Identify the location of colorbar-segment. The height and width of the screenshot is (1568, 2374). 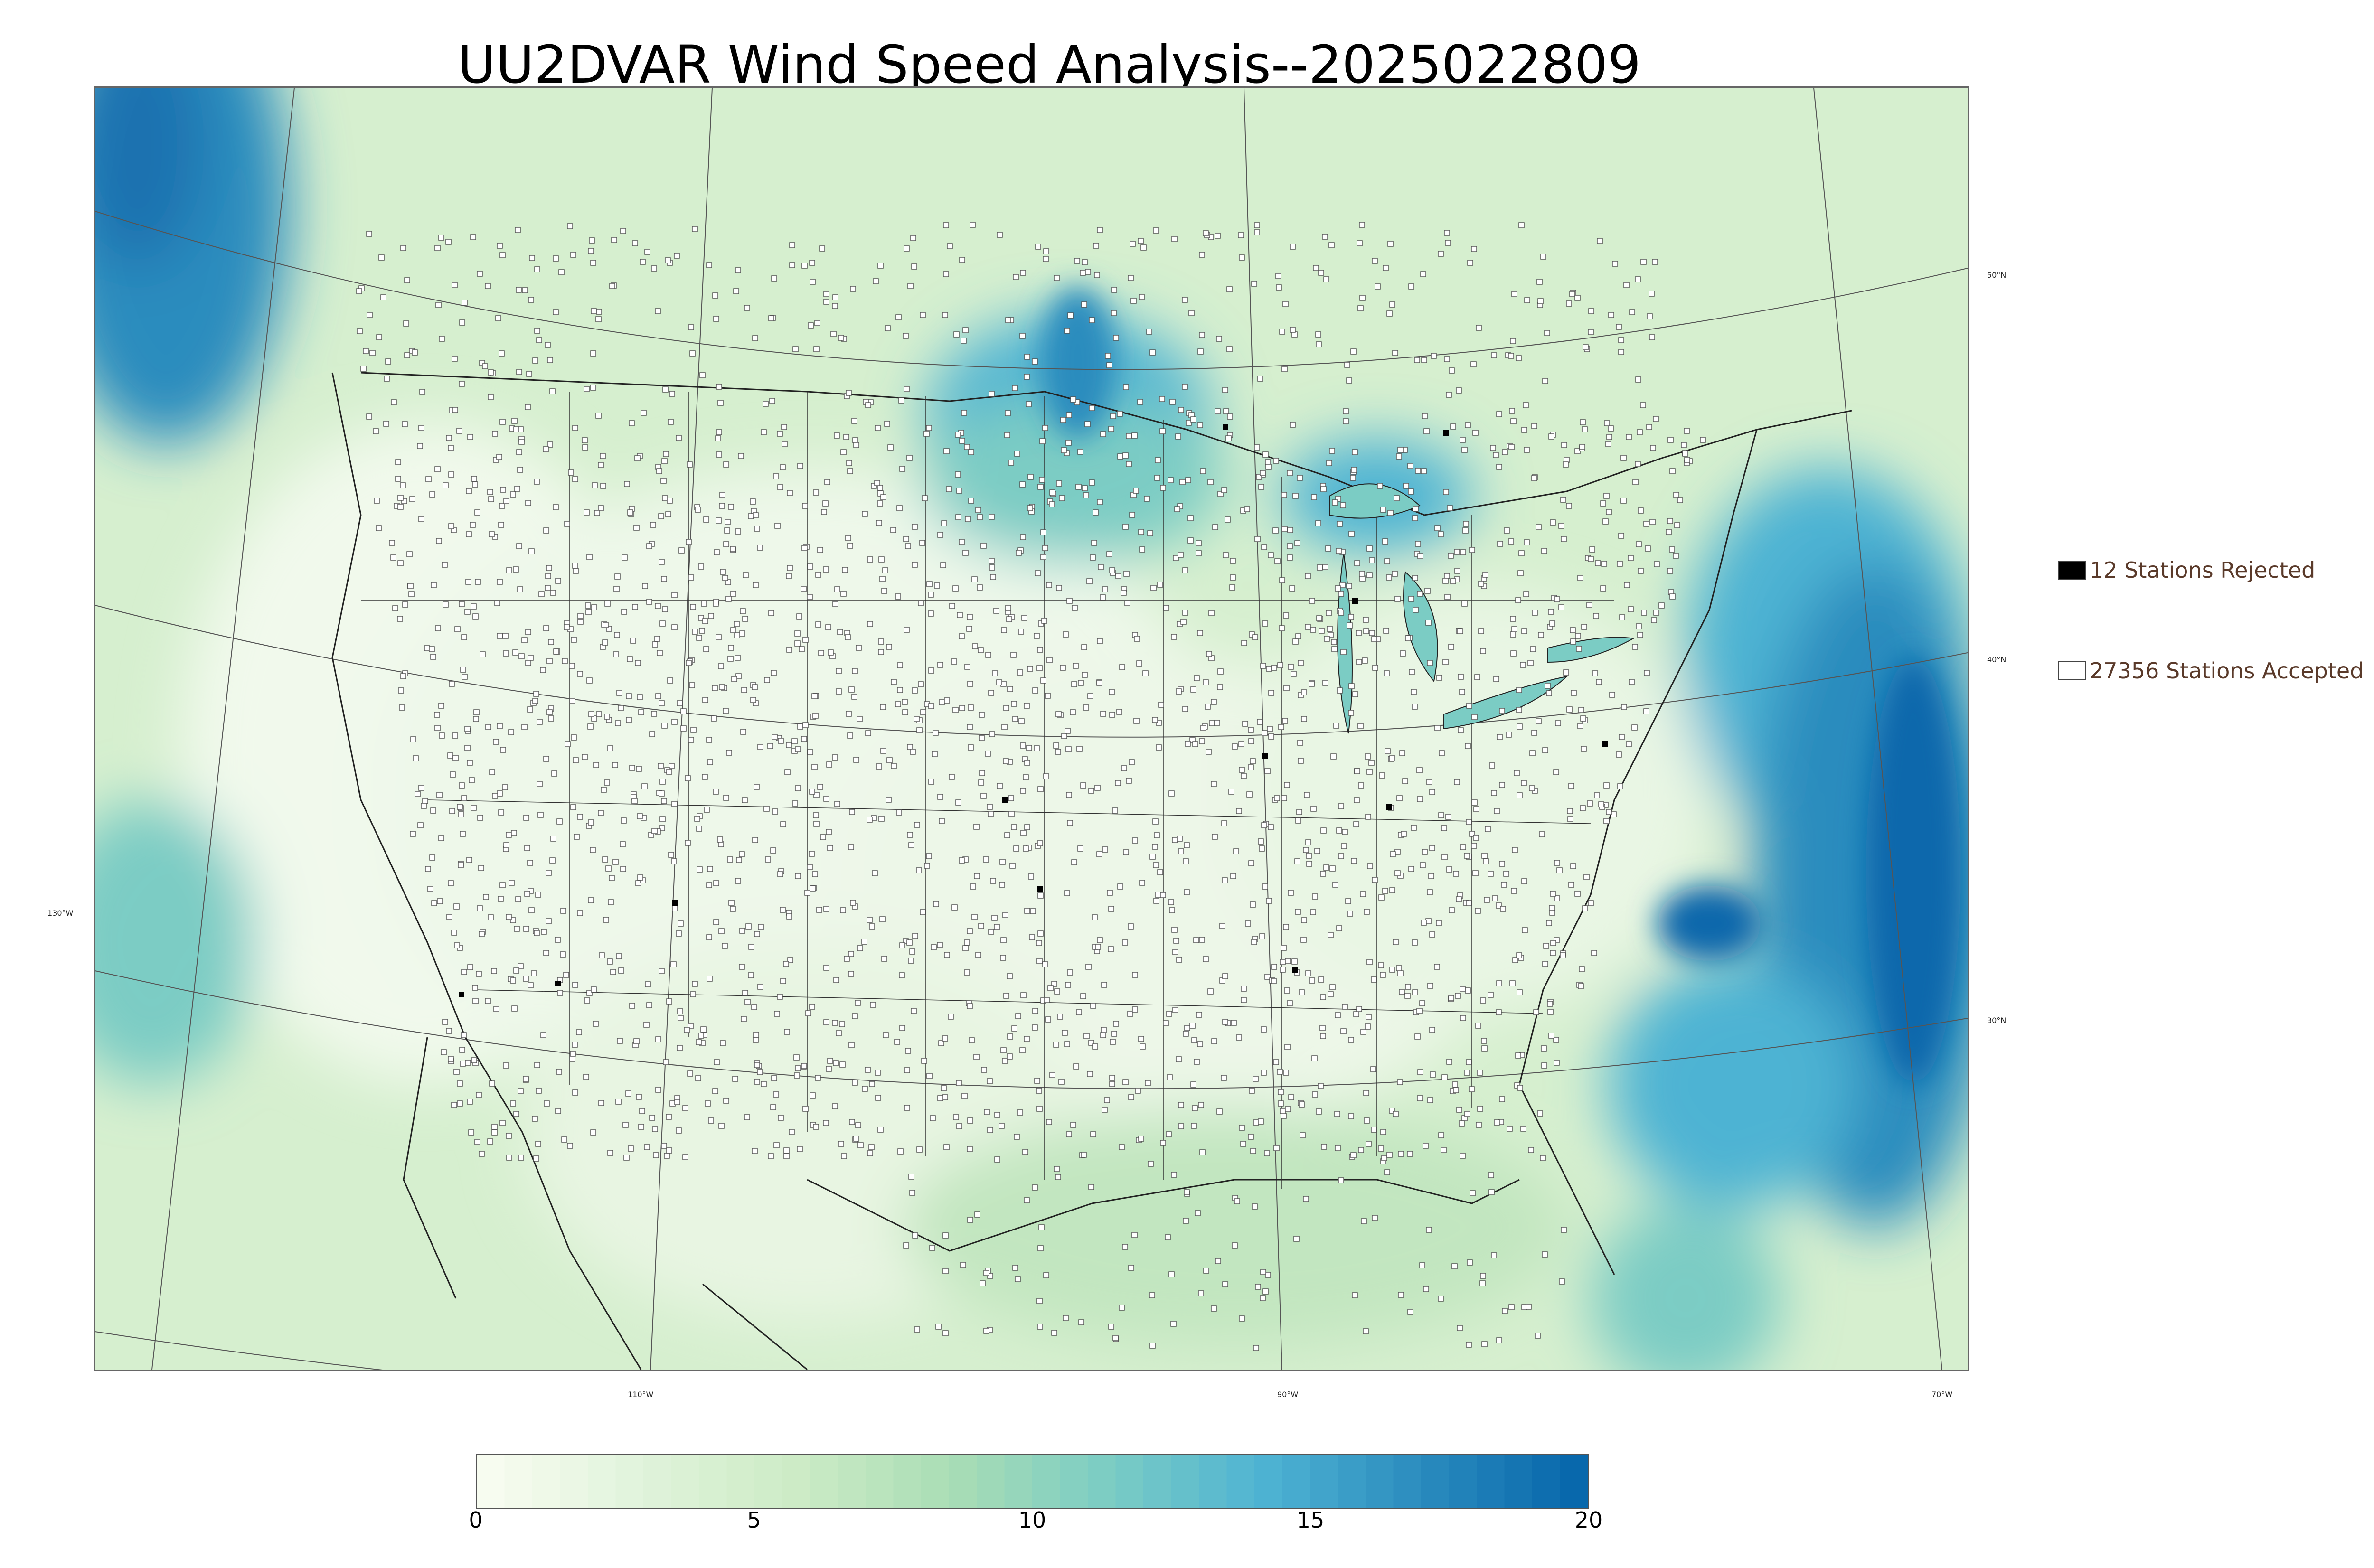
(1268, 1482).